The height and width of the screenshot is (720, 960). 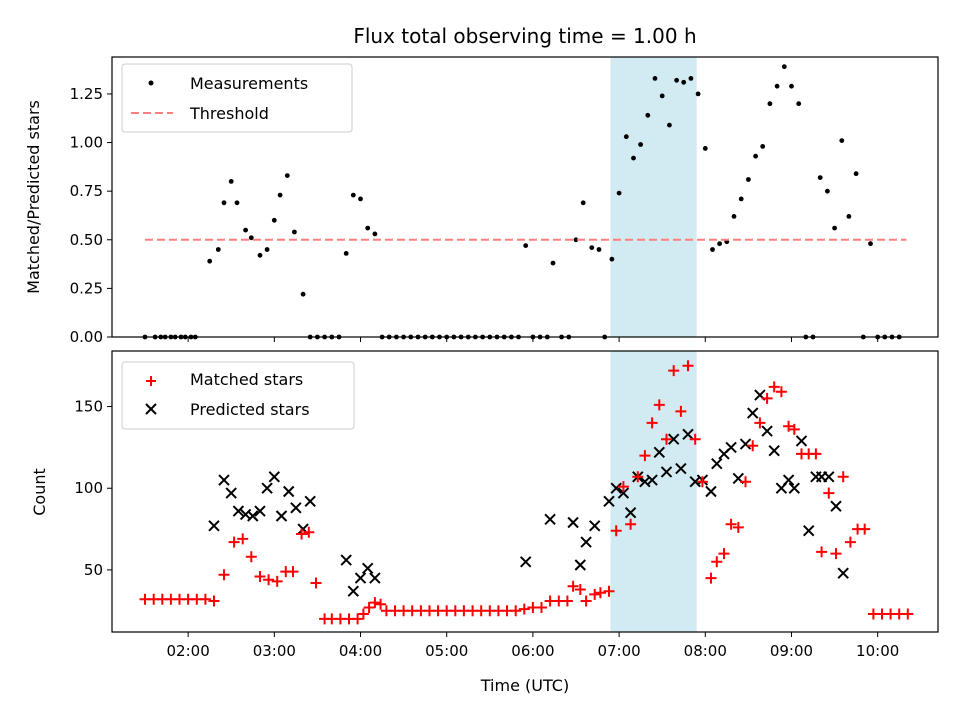 I want to click on highlight-span, so click(x=653, y=197).